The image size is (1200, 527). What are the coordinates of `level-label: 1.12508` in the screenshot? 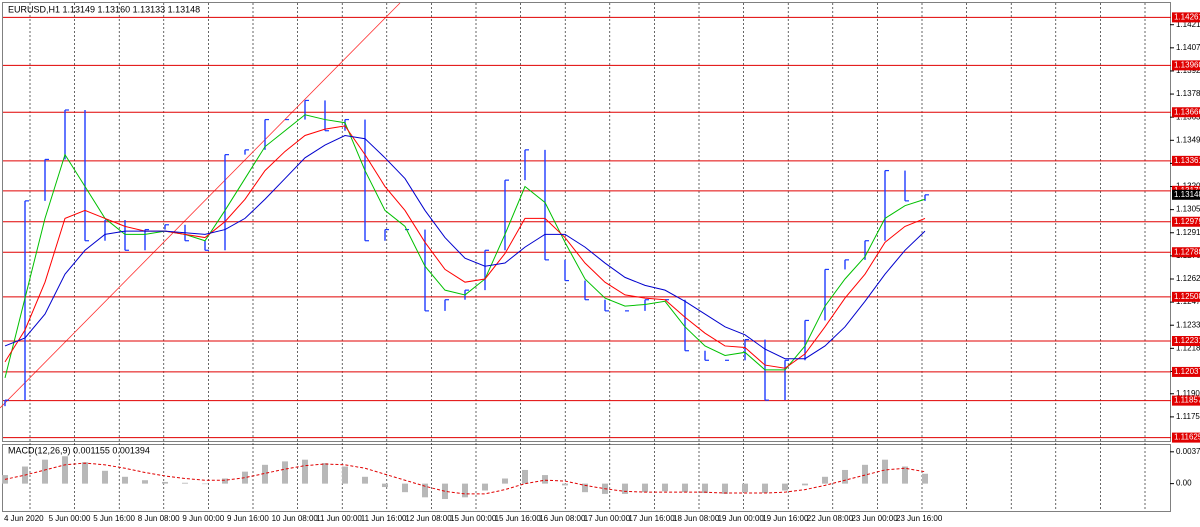 It's located at (1187, 296).